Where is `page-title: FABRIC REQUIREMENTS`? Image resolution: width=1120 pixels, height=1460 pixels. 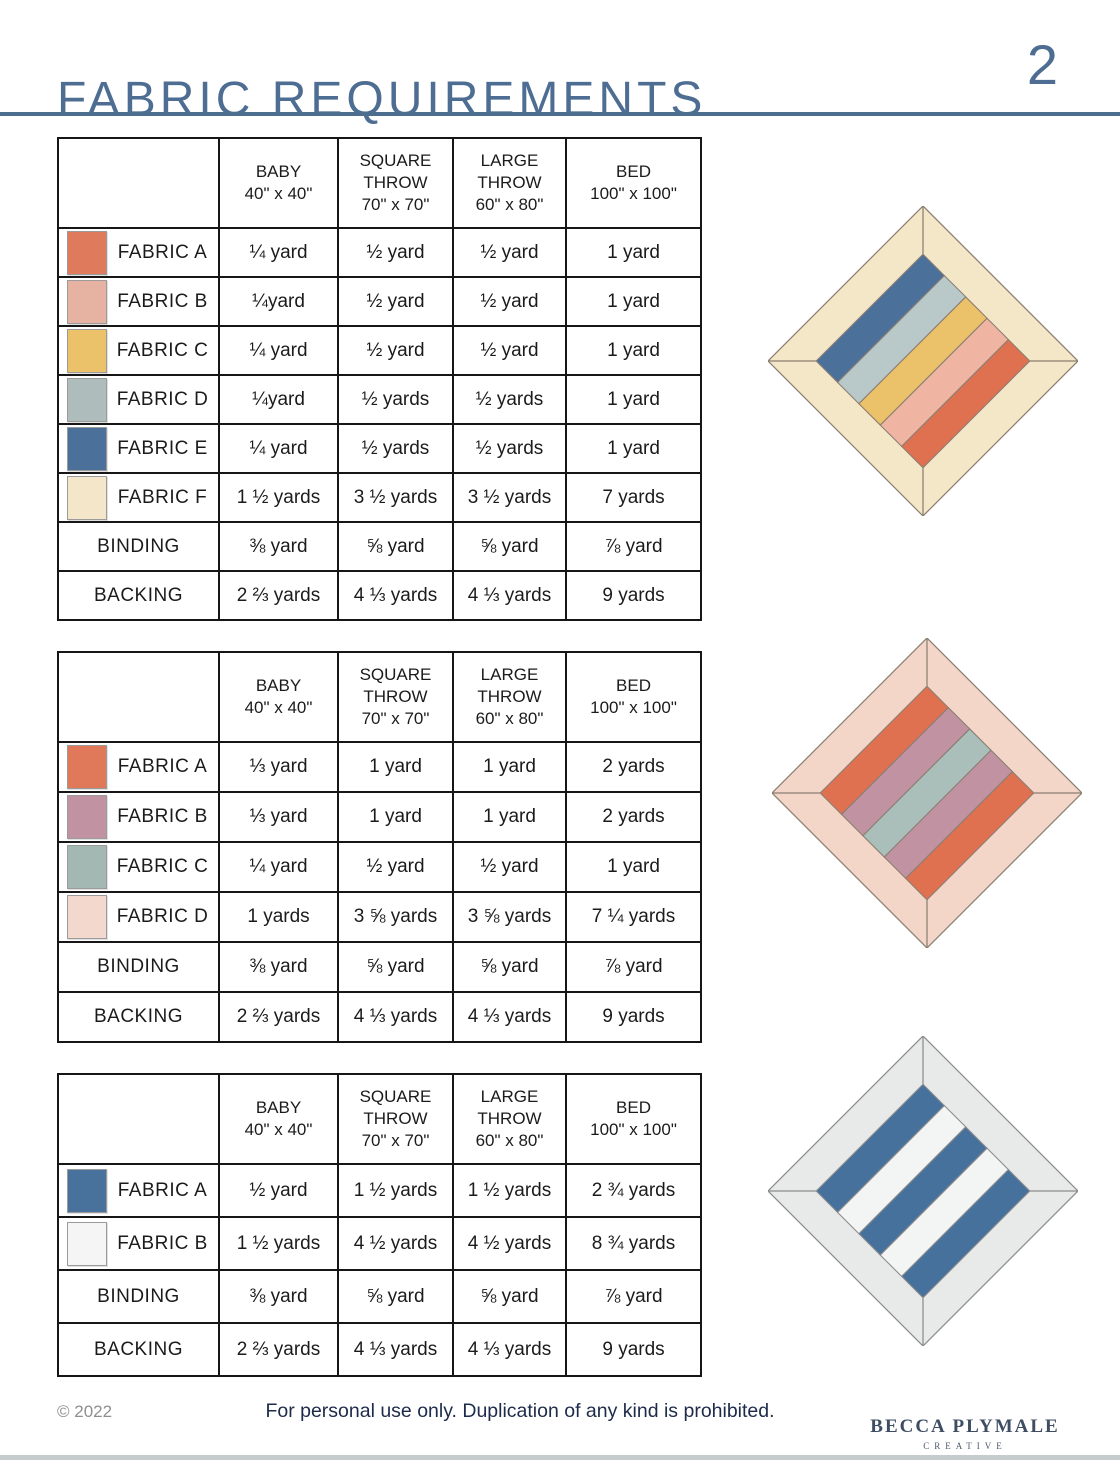
page-title: FABRIC REQUIREMENTS is located at coordinates (382, 100).